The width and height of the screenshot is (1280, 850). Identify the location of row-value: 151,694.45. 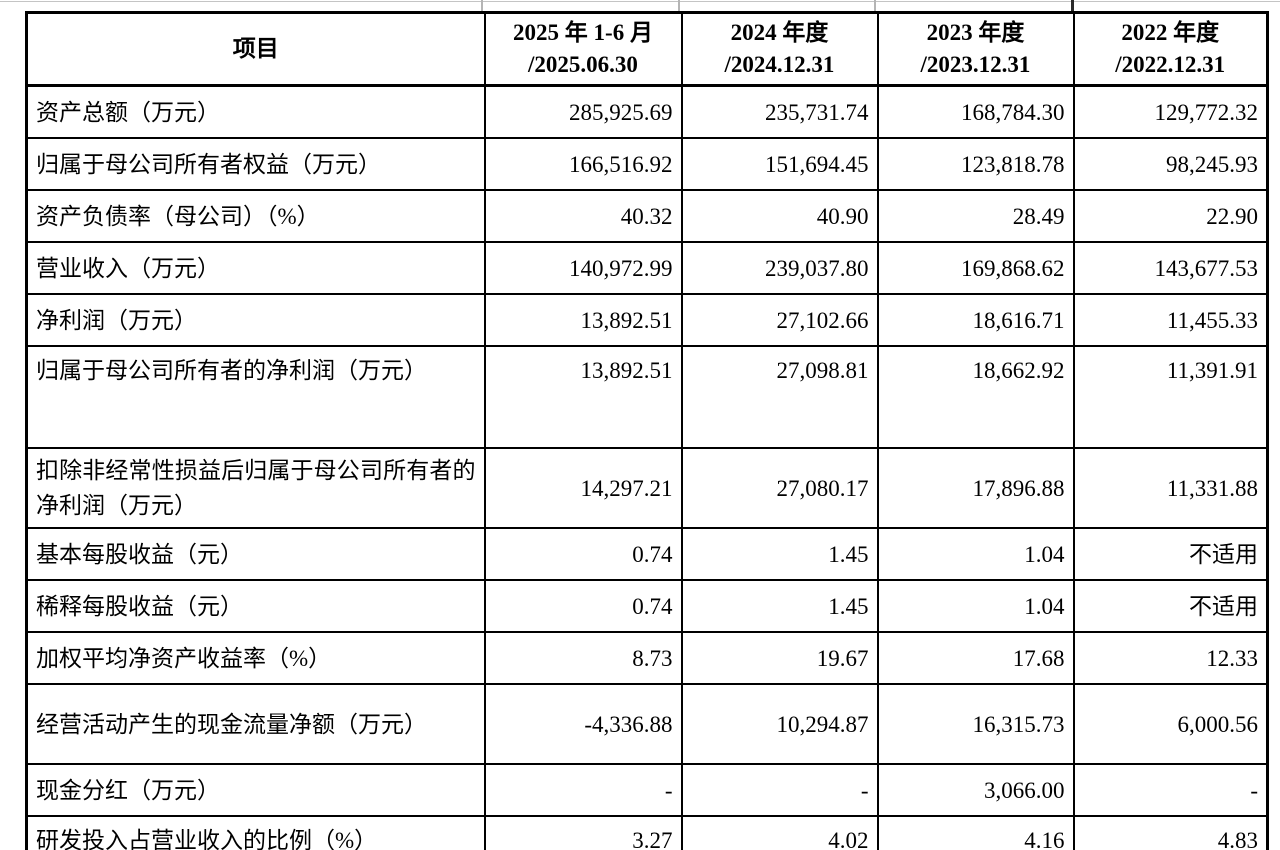
(779, 164).